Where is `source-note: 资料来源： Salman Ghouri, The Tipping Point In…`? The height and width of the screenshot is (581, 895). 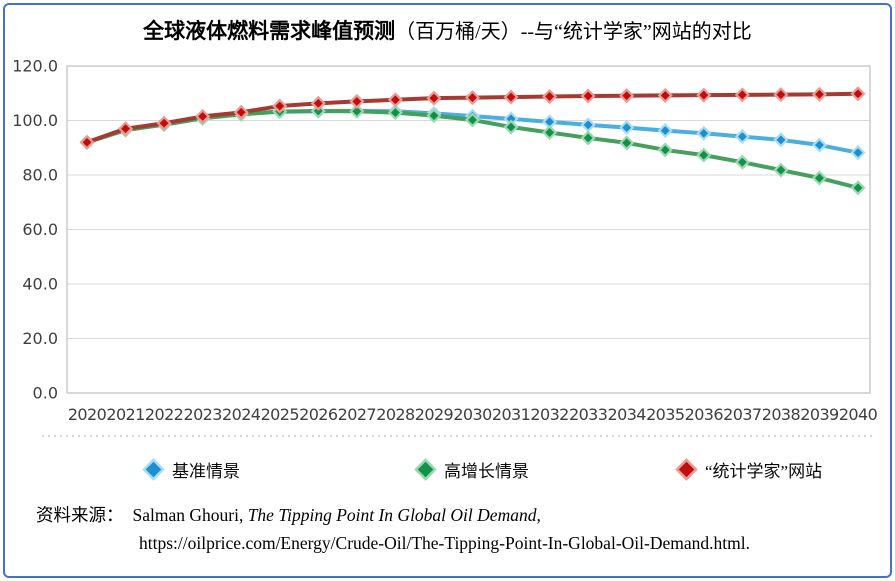
source-note: 资料来源： Salman Ghouri, The Tipping Point In… is located at coordinates (451, 529).